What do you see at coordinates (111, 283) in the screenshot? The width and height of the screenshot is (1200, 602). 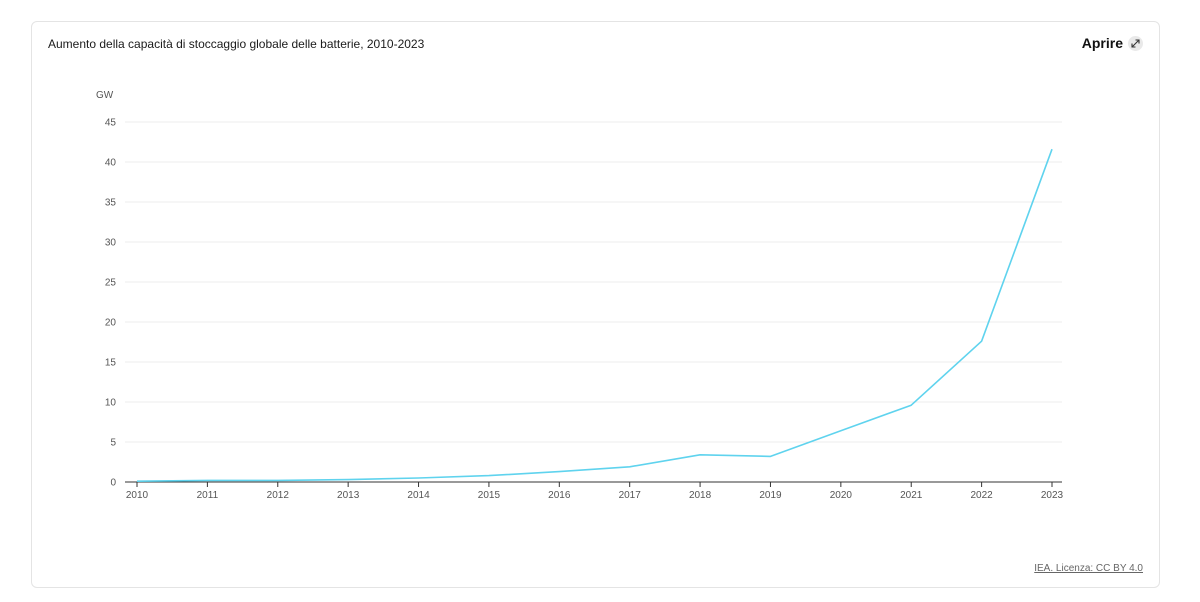 I see `y-tick-label: 25` at bounding box center [111, 283].